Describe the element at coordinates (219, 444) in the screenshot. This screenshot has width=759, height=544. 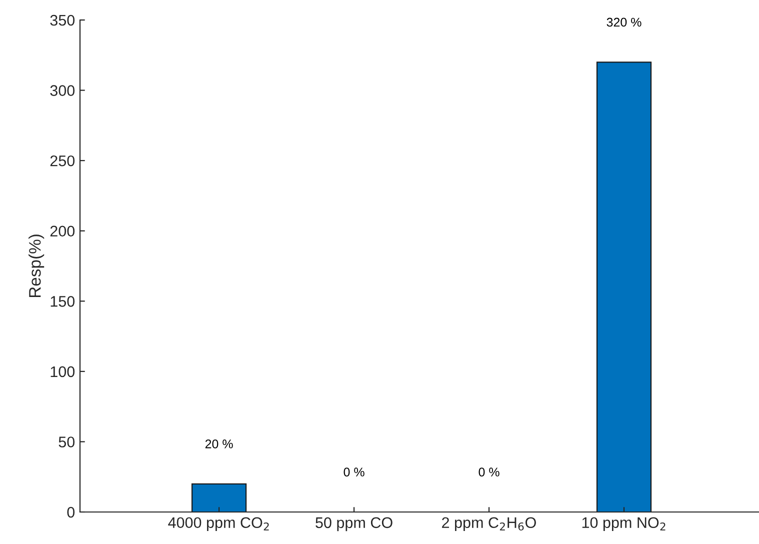
I see `data-label: 20 %` at that location.